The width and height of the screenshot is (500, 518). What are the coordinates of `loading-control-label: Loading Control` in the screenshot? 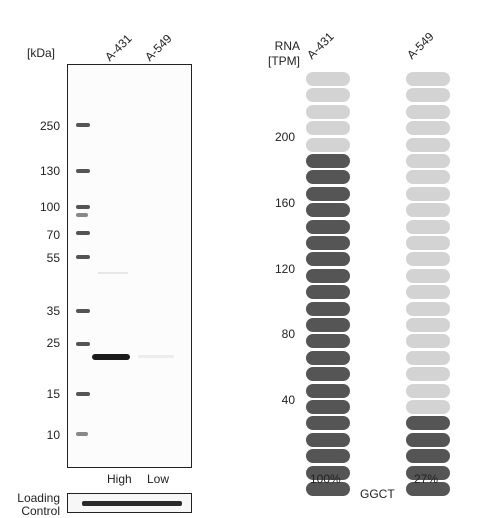 It's located at (38, 504).